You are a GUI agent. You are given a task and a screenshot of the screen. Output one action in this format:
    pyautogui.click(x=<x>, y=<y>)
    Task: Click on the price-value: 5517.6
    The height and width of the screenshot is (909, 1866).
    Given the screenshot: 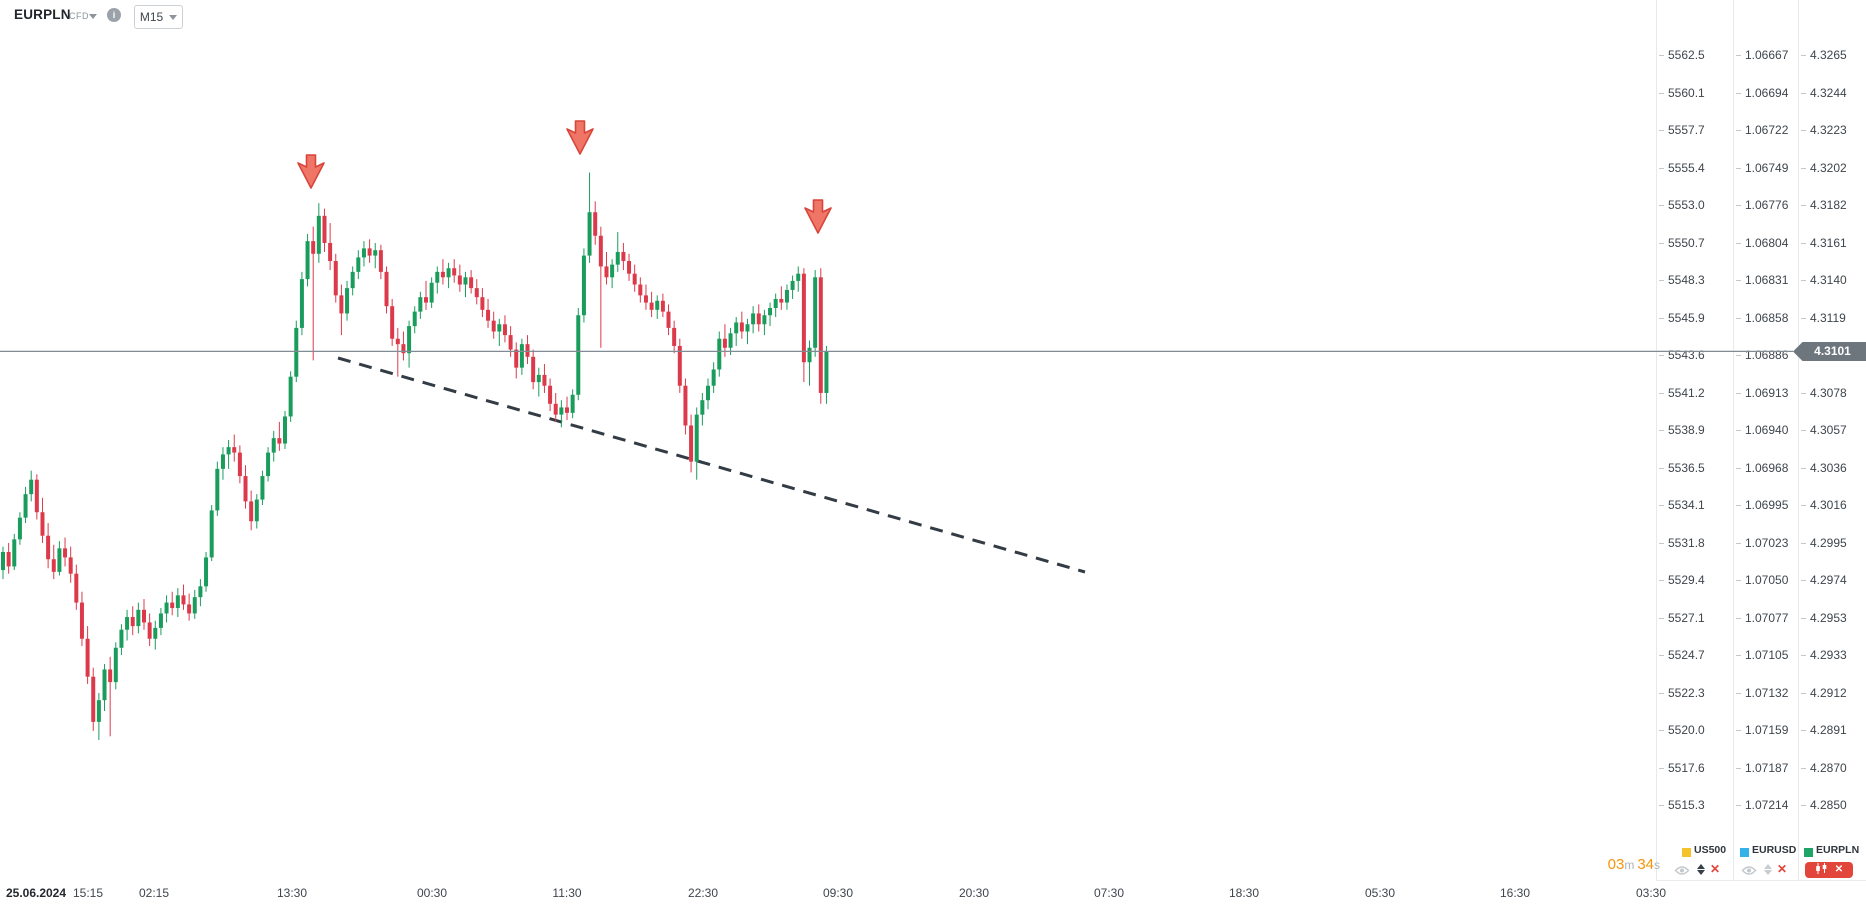 What is the action you would take?
    pyautogui.click(x=1686, y=767)
    